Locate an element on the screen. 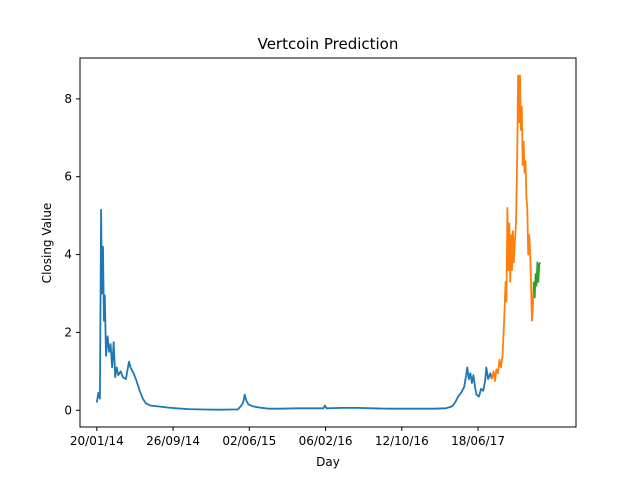  y-tick-label: 2 is located at coordinates (68, 332).